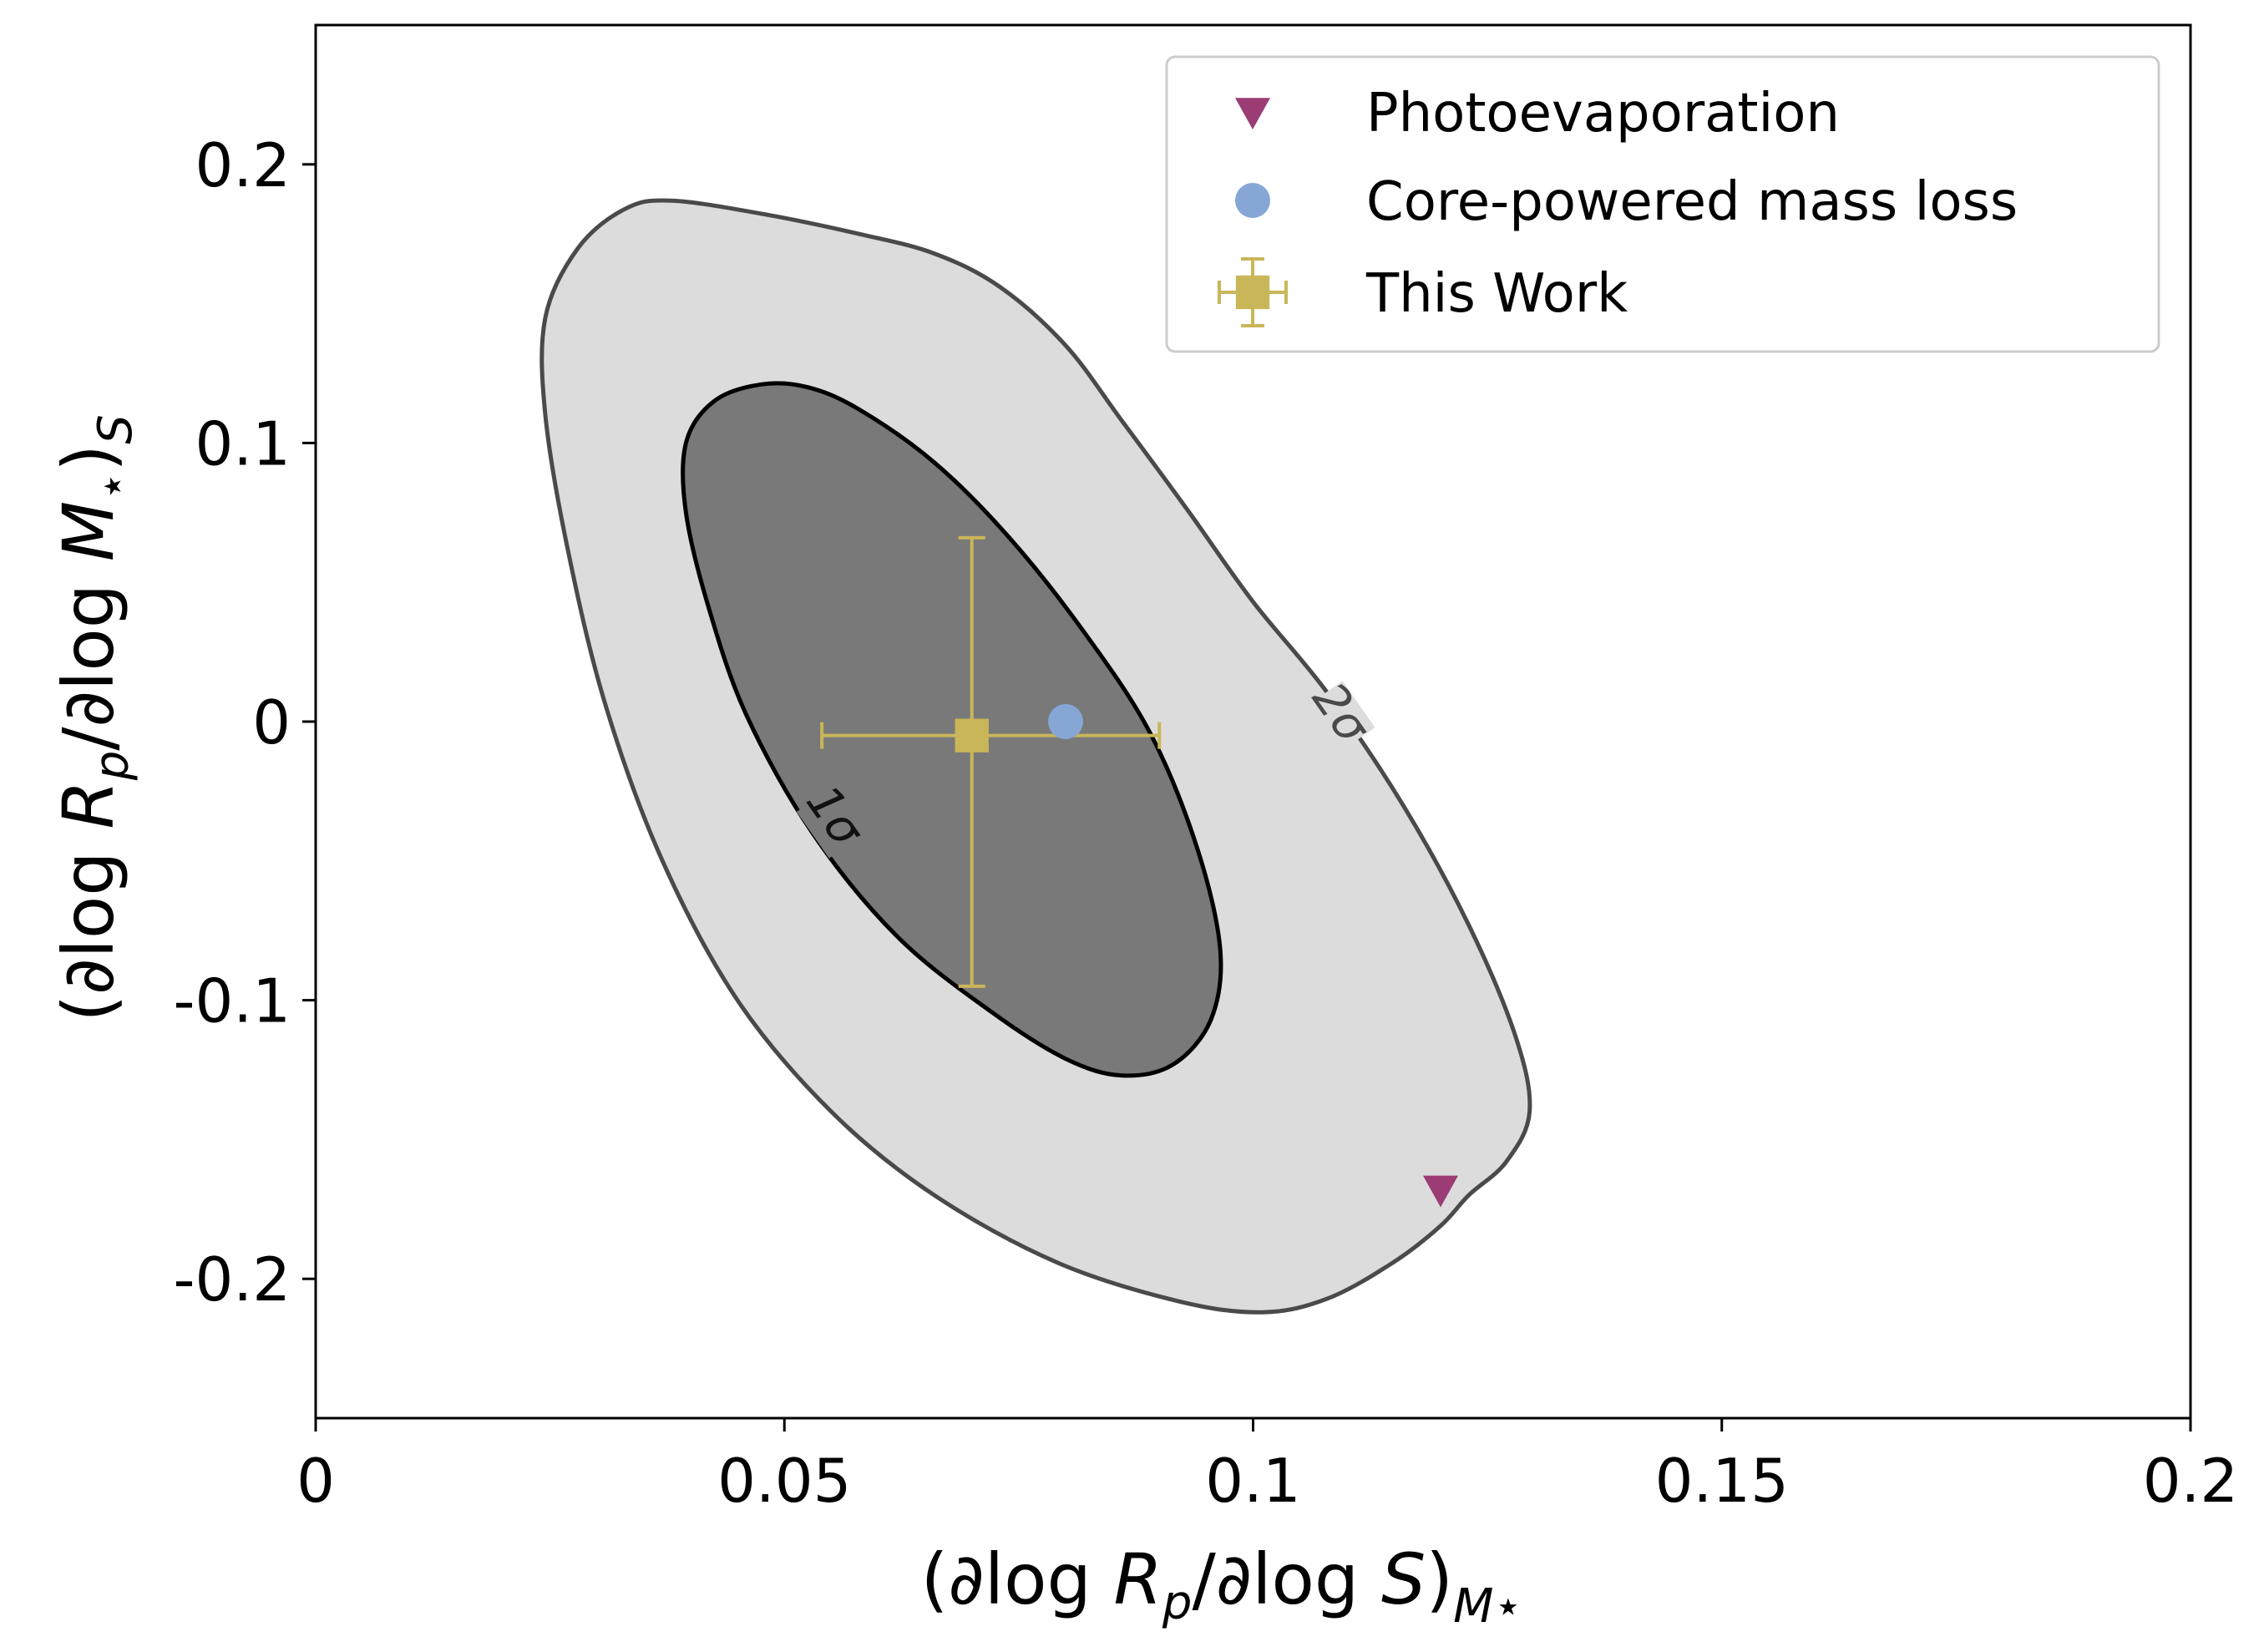 The image size is (2264, 1652). What do you see at coordinates (96, 717) in the screenshot?
I see `y-axis-title: (∂log Rp/∂log M⋆)S` at bounding box center [96, 717].